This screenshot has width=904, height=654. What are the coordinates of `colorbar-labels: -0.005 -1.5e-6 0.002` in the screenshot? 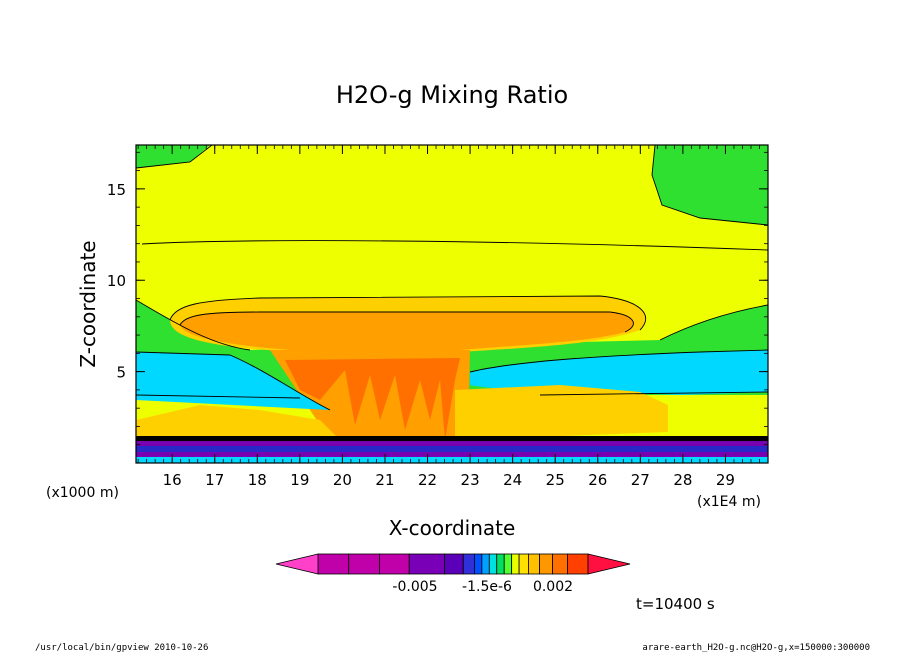 It's located at (482, 587).